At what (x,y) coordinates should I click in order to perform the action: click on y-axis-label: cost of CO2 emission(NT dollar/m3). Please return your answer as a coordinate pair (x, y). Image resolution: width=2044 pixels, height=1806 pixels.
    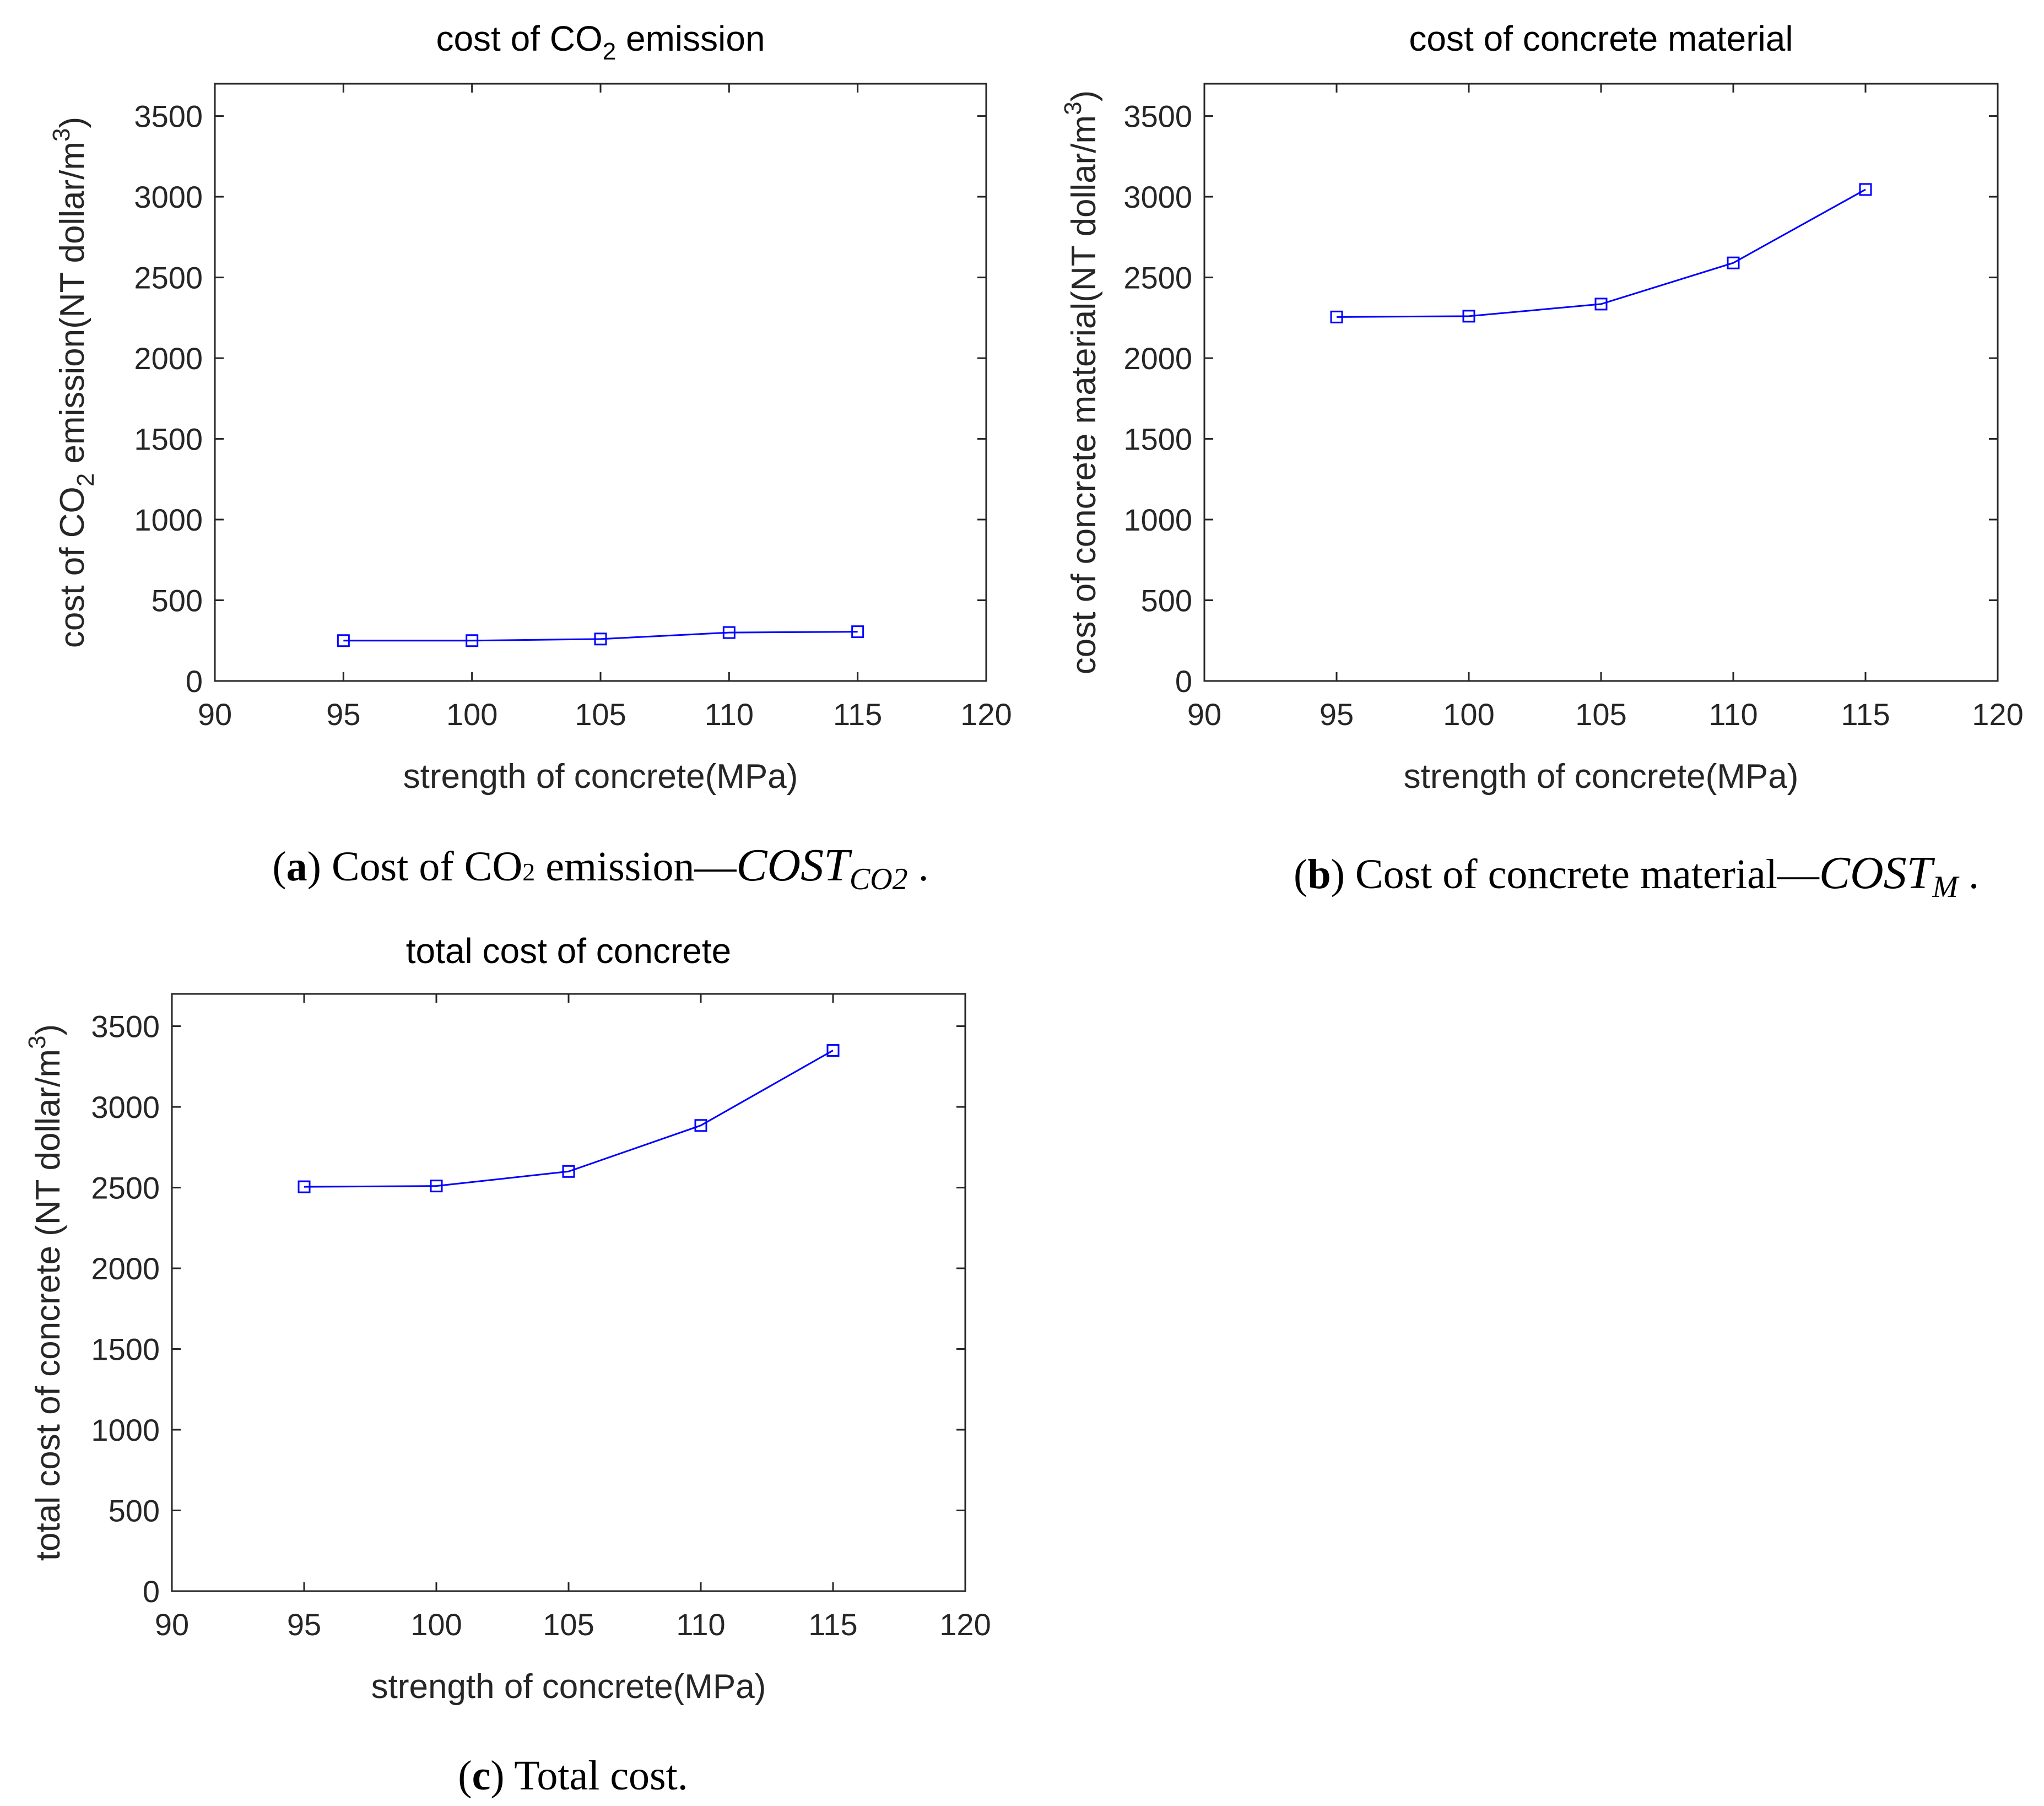
    Looking at the image, I should click on (73, 382).